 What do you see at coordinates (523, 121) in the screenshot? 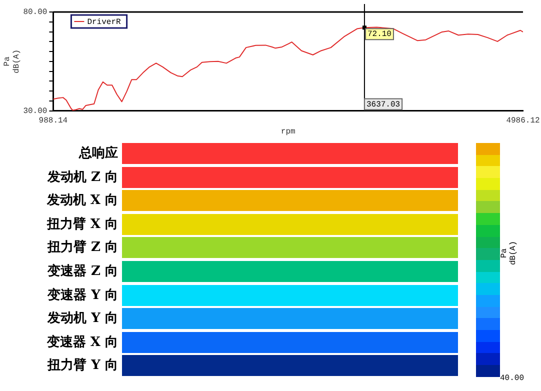
I see `x-tick-label: 4986.12` at bounding box center [523, 121].